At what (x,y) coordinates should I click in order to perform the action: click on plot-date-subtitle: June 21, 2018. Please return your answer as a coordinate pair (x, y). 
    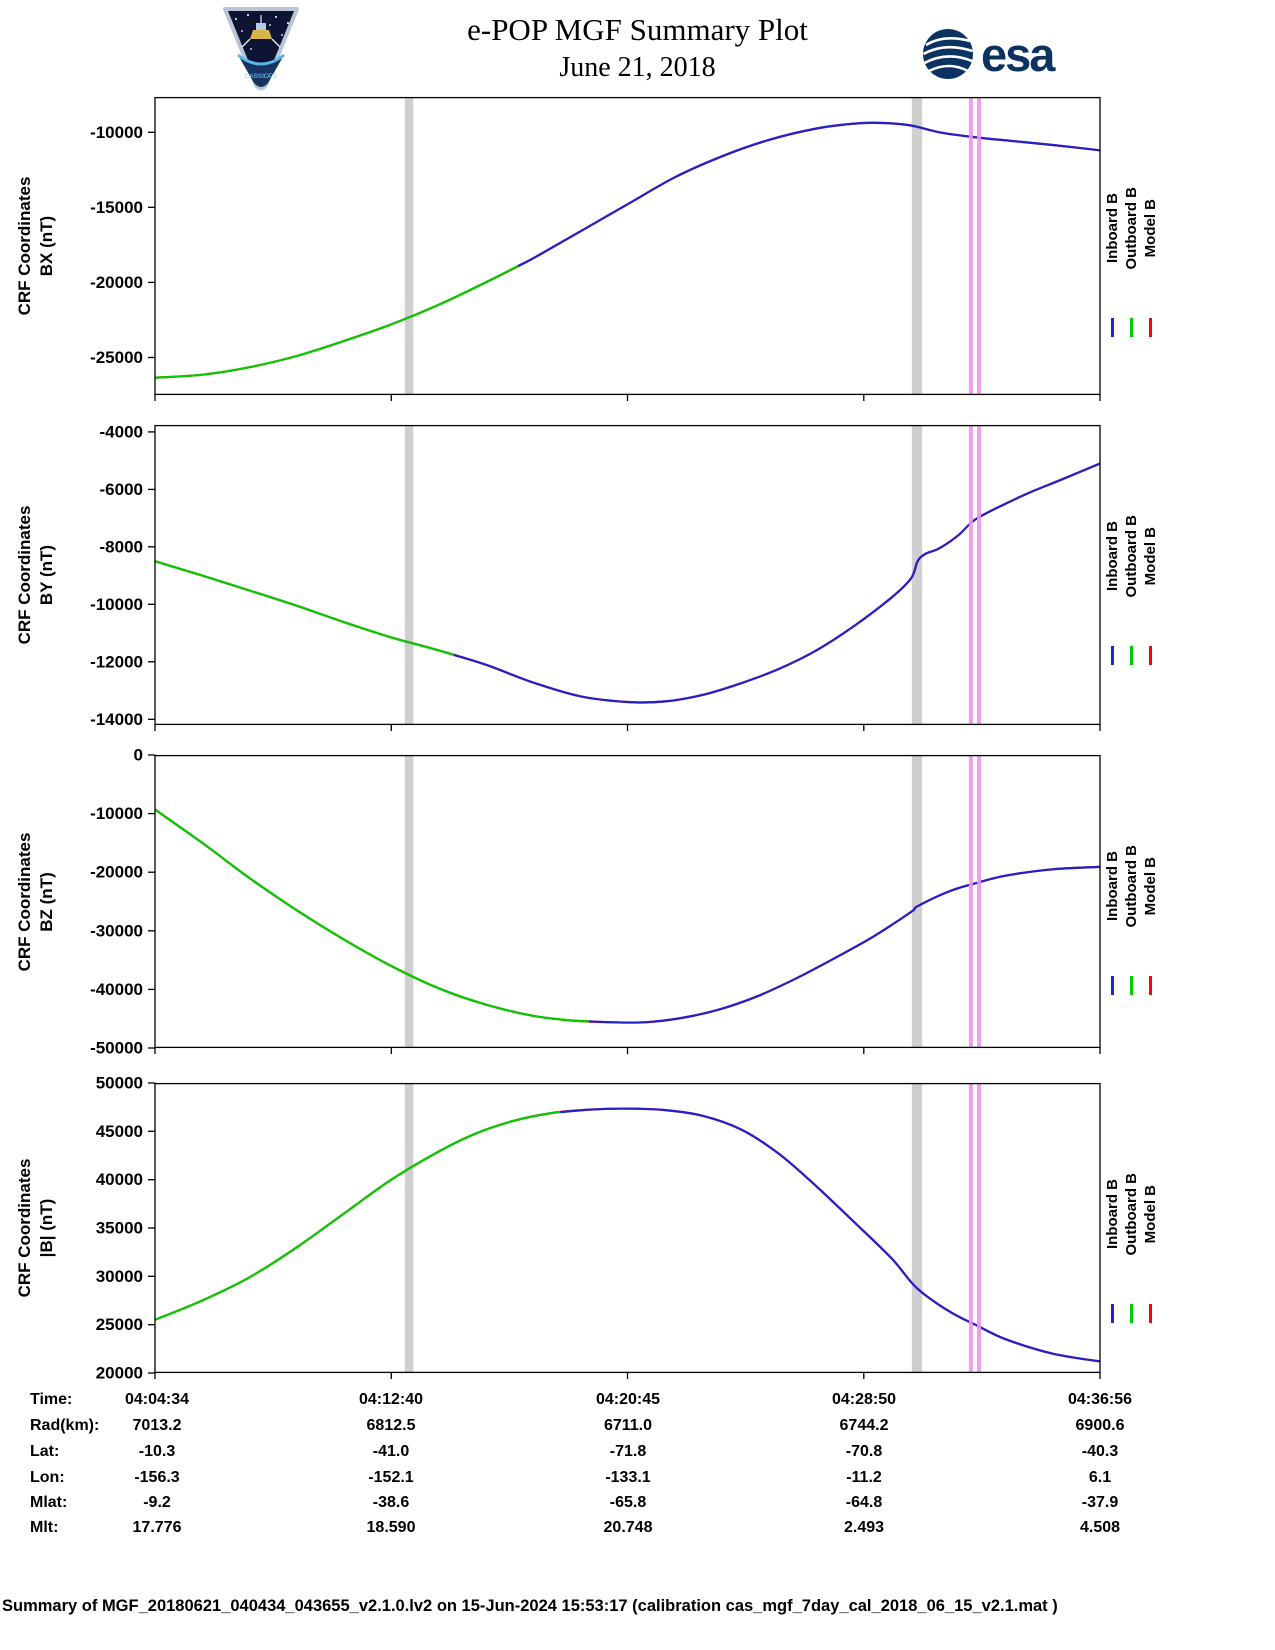
    Looking at the image, I should click on (637, 67).